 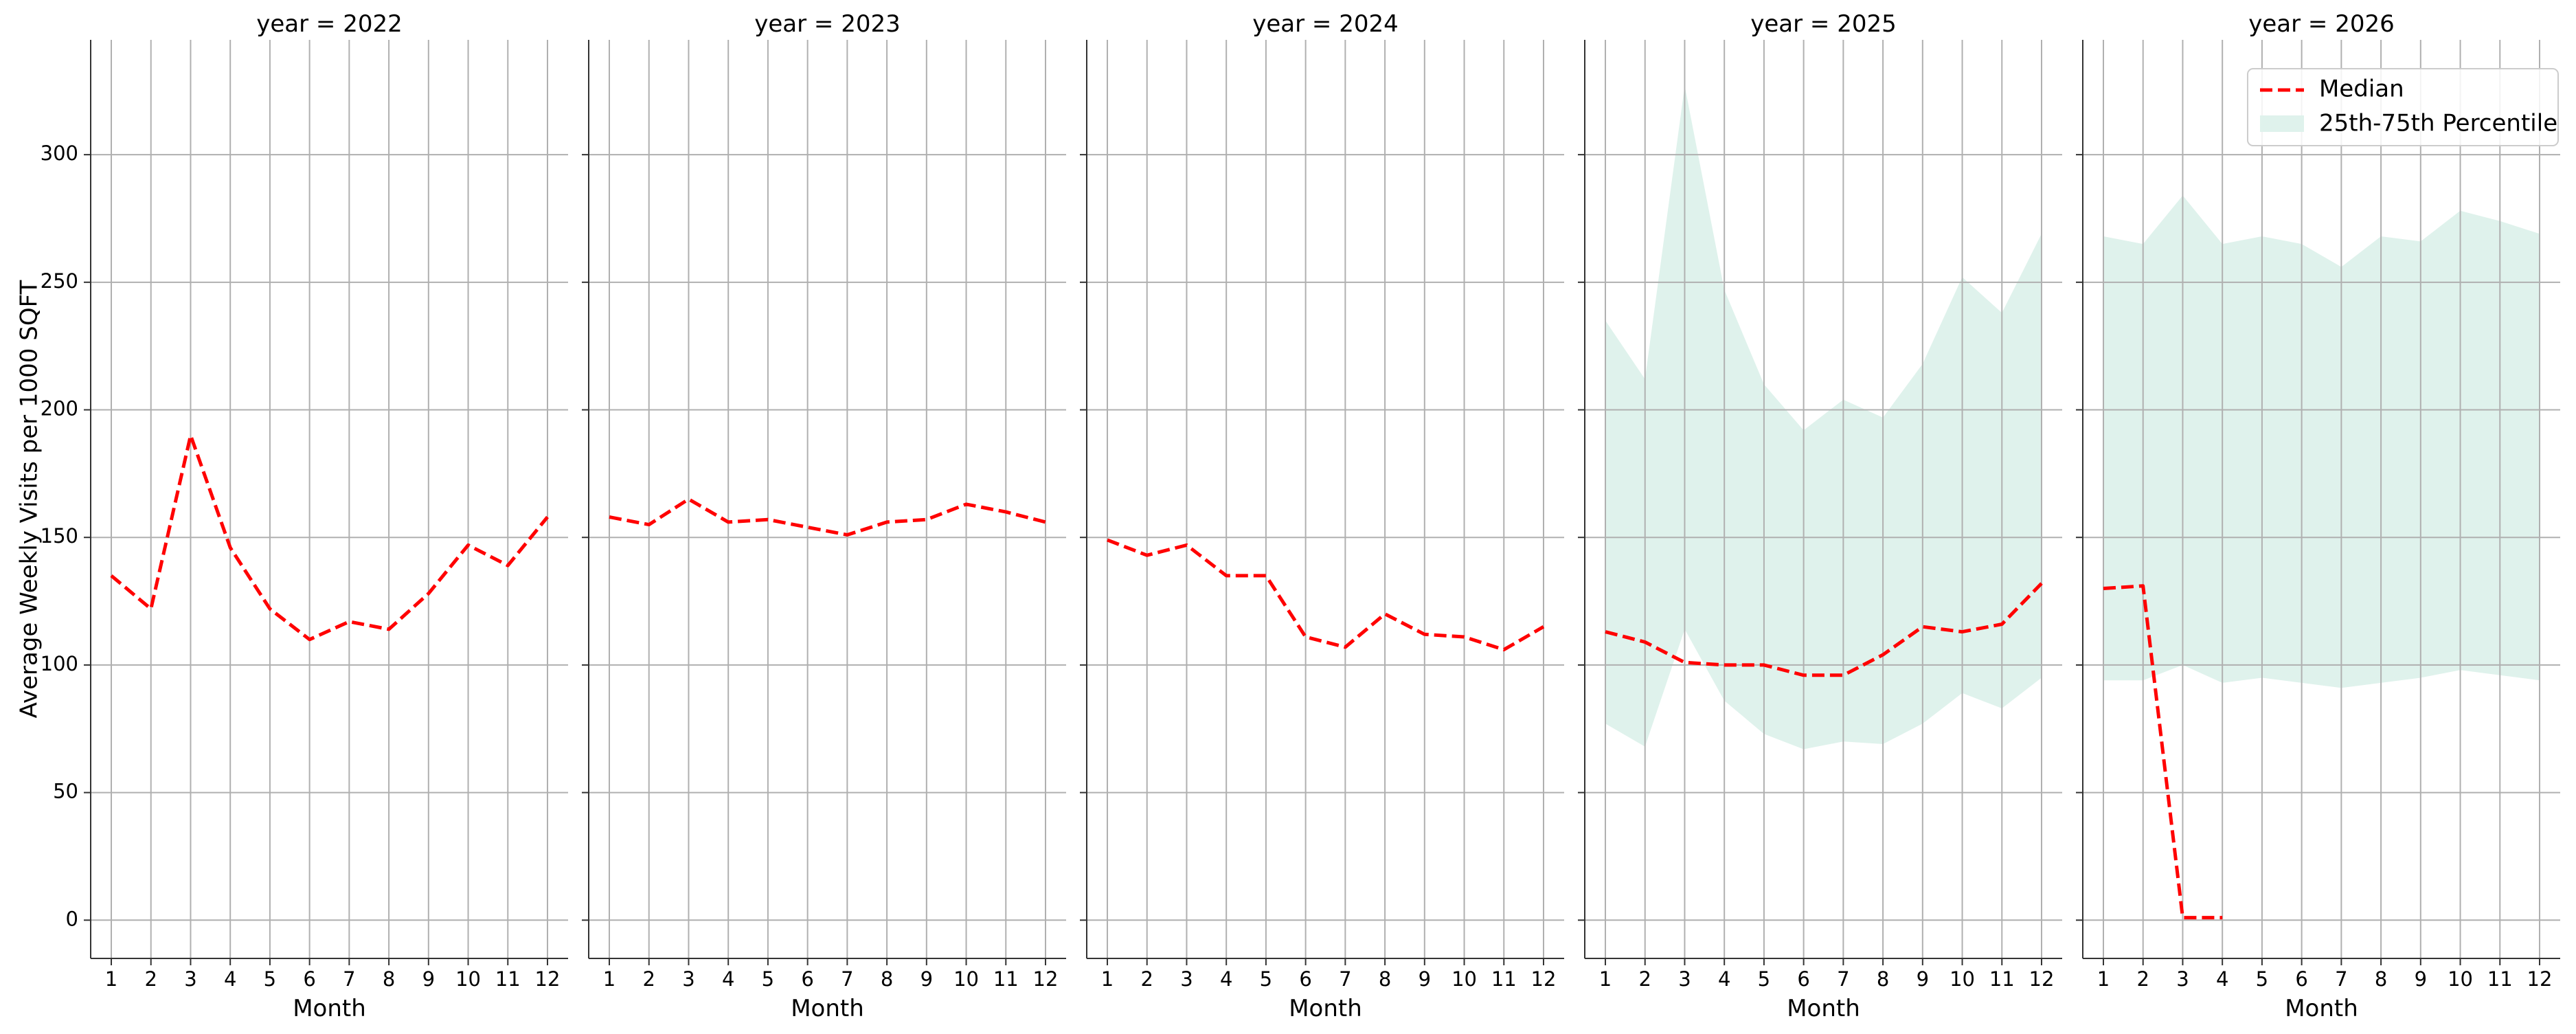 I want to click on legend-median-label: Median, so click(x=2361, y=89).